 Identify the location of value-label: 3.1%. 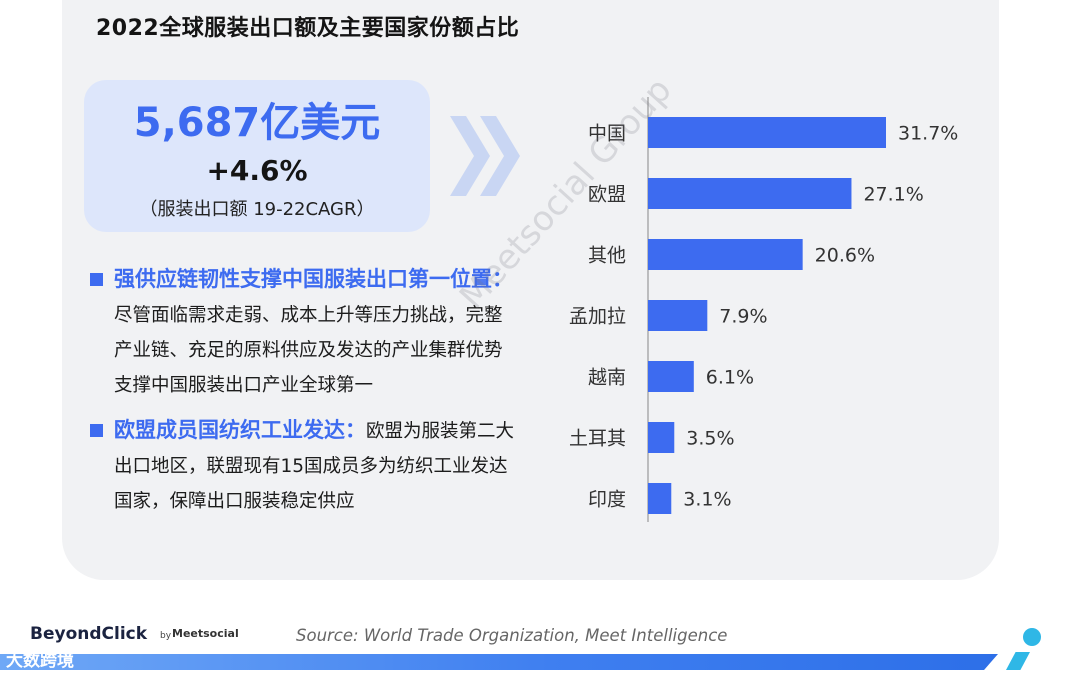
(707, 500).